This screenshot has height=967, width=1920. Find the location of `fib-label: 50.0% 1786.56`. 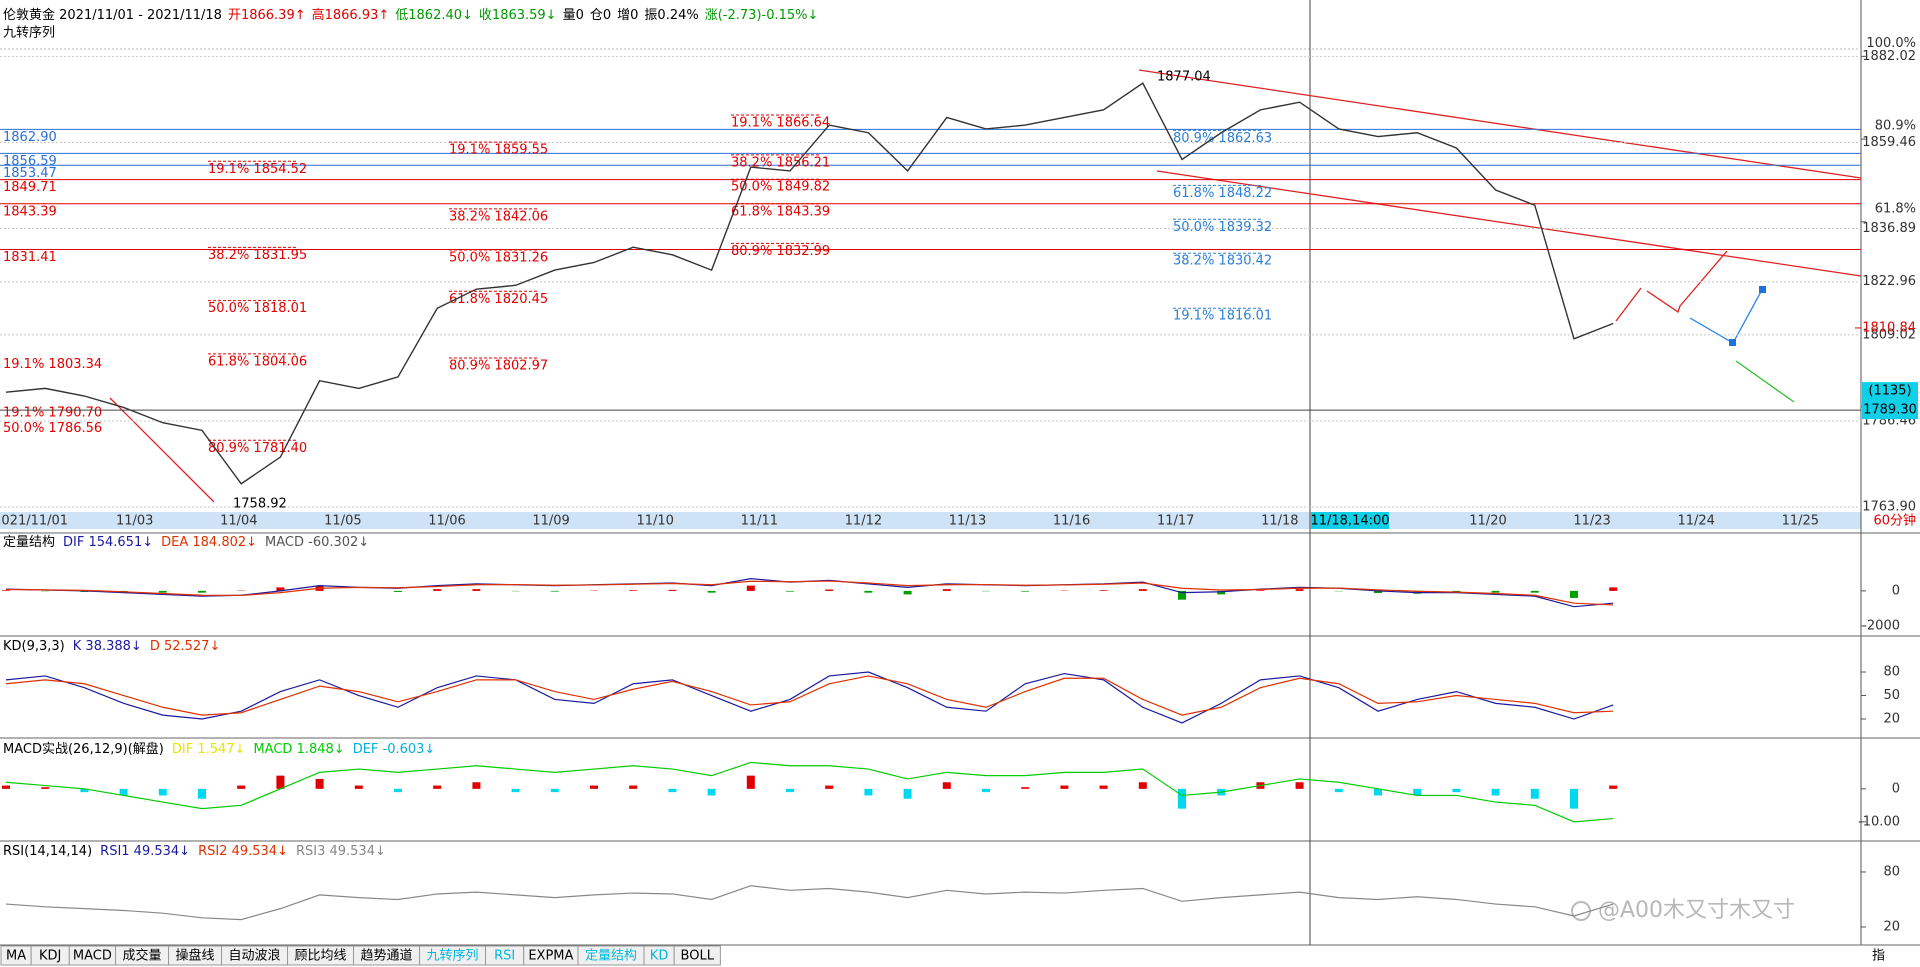

fib-label: 50.0% 1786.56 is located at coordinates (52, 428).